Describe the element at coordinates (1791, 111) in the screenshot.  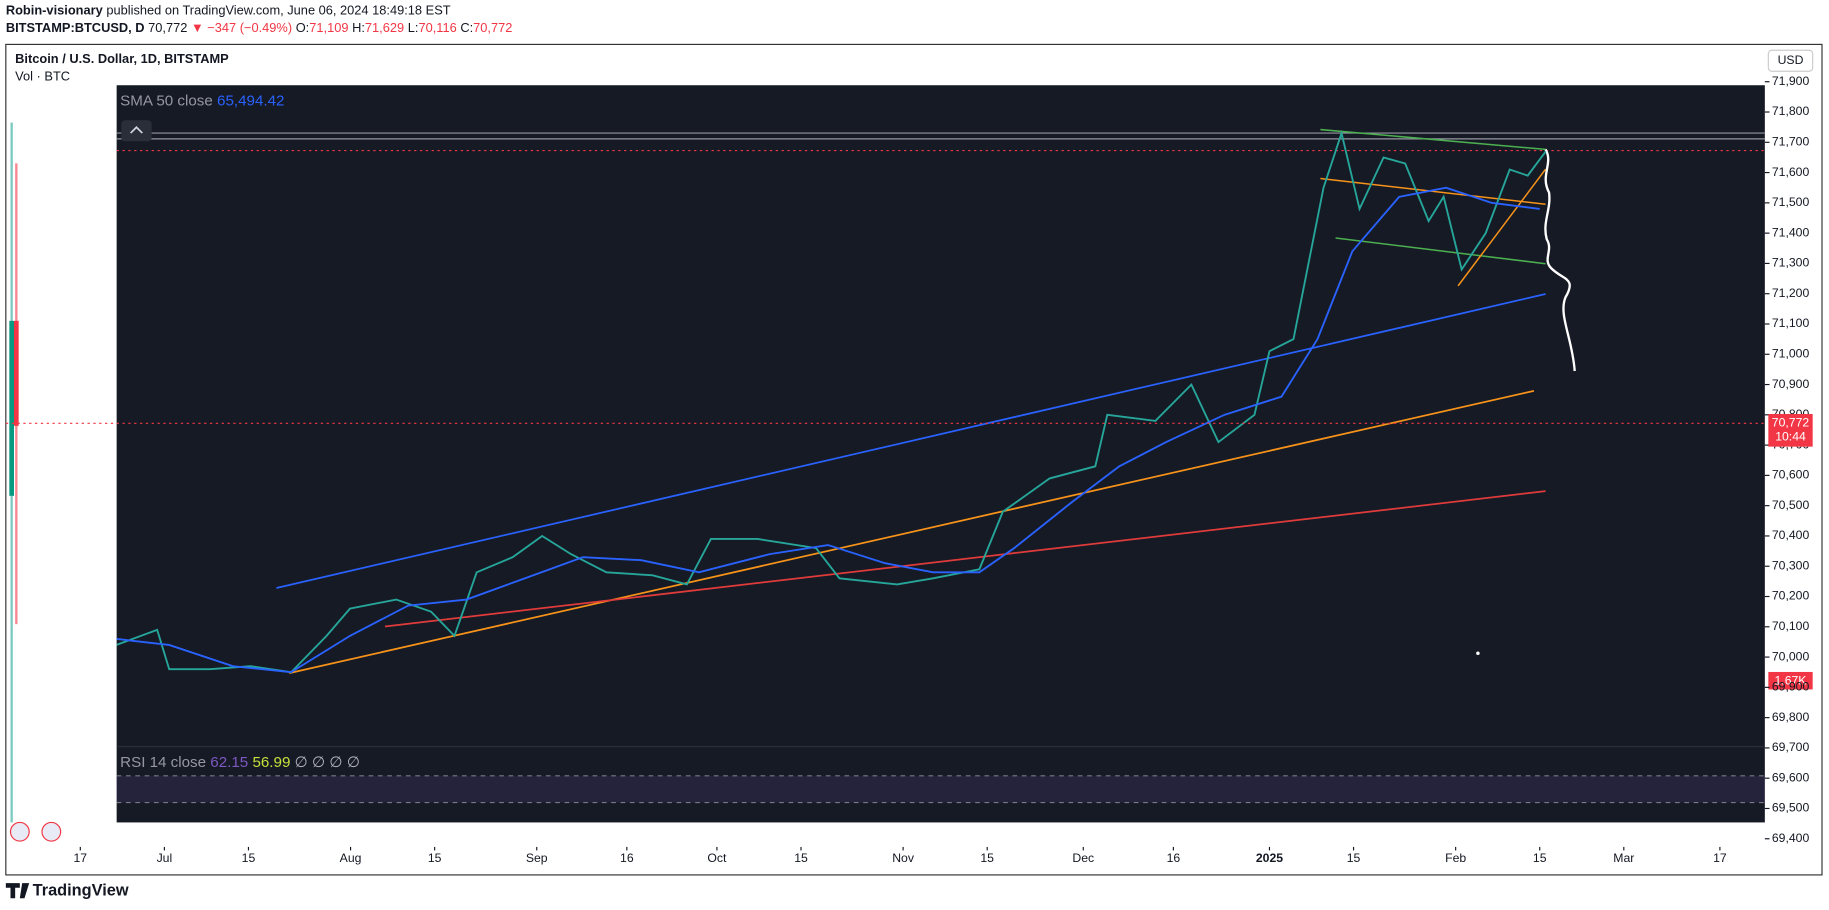
I see `y-tick-label: 71,800` at that location.